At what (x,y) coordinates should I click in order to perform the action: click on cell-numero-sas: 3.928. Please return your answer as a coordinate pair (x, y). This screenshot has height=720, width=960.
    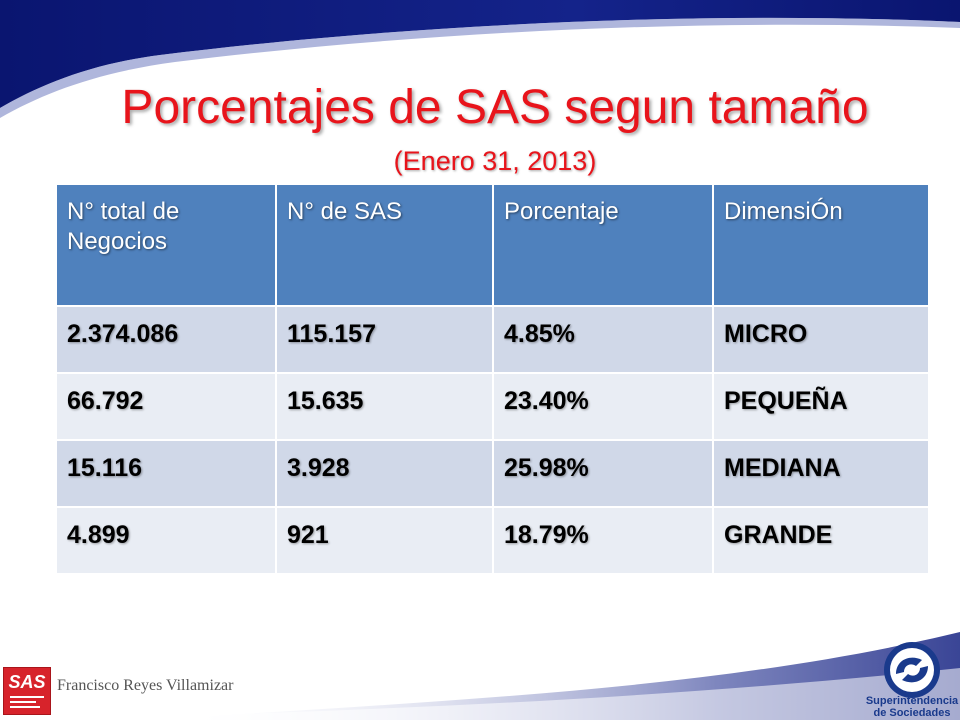
    Looking at the image, I should click on (385, 474).